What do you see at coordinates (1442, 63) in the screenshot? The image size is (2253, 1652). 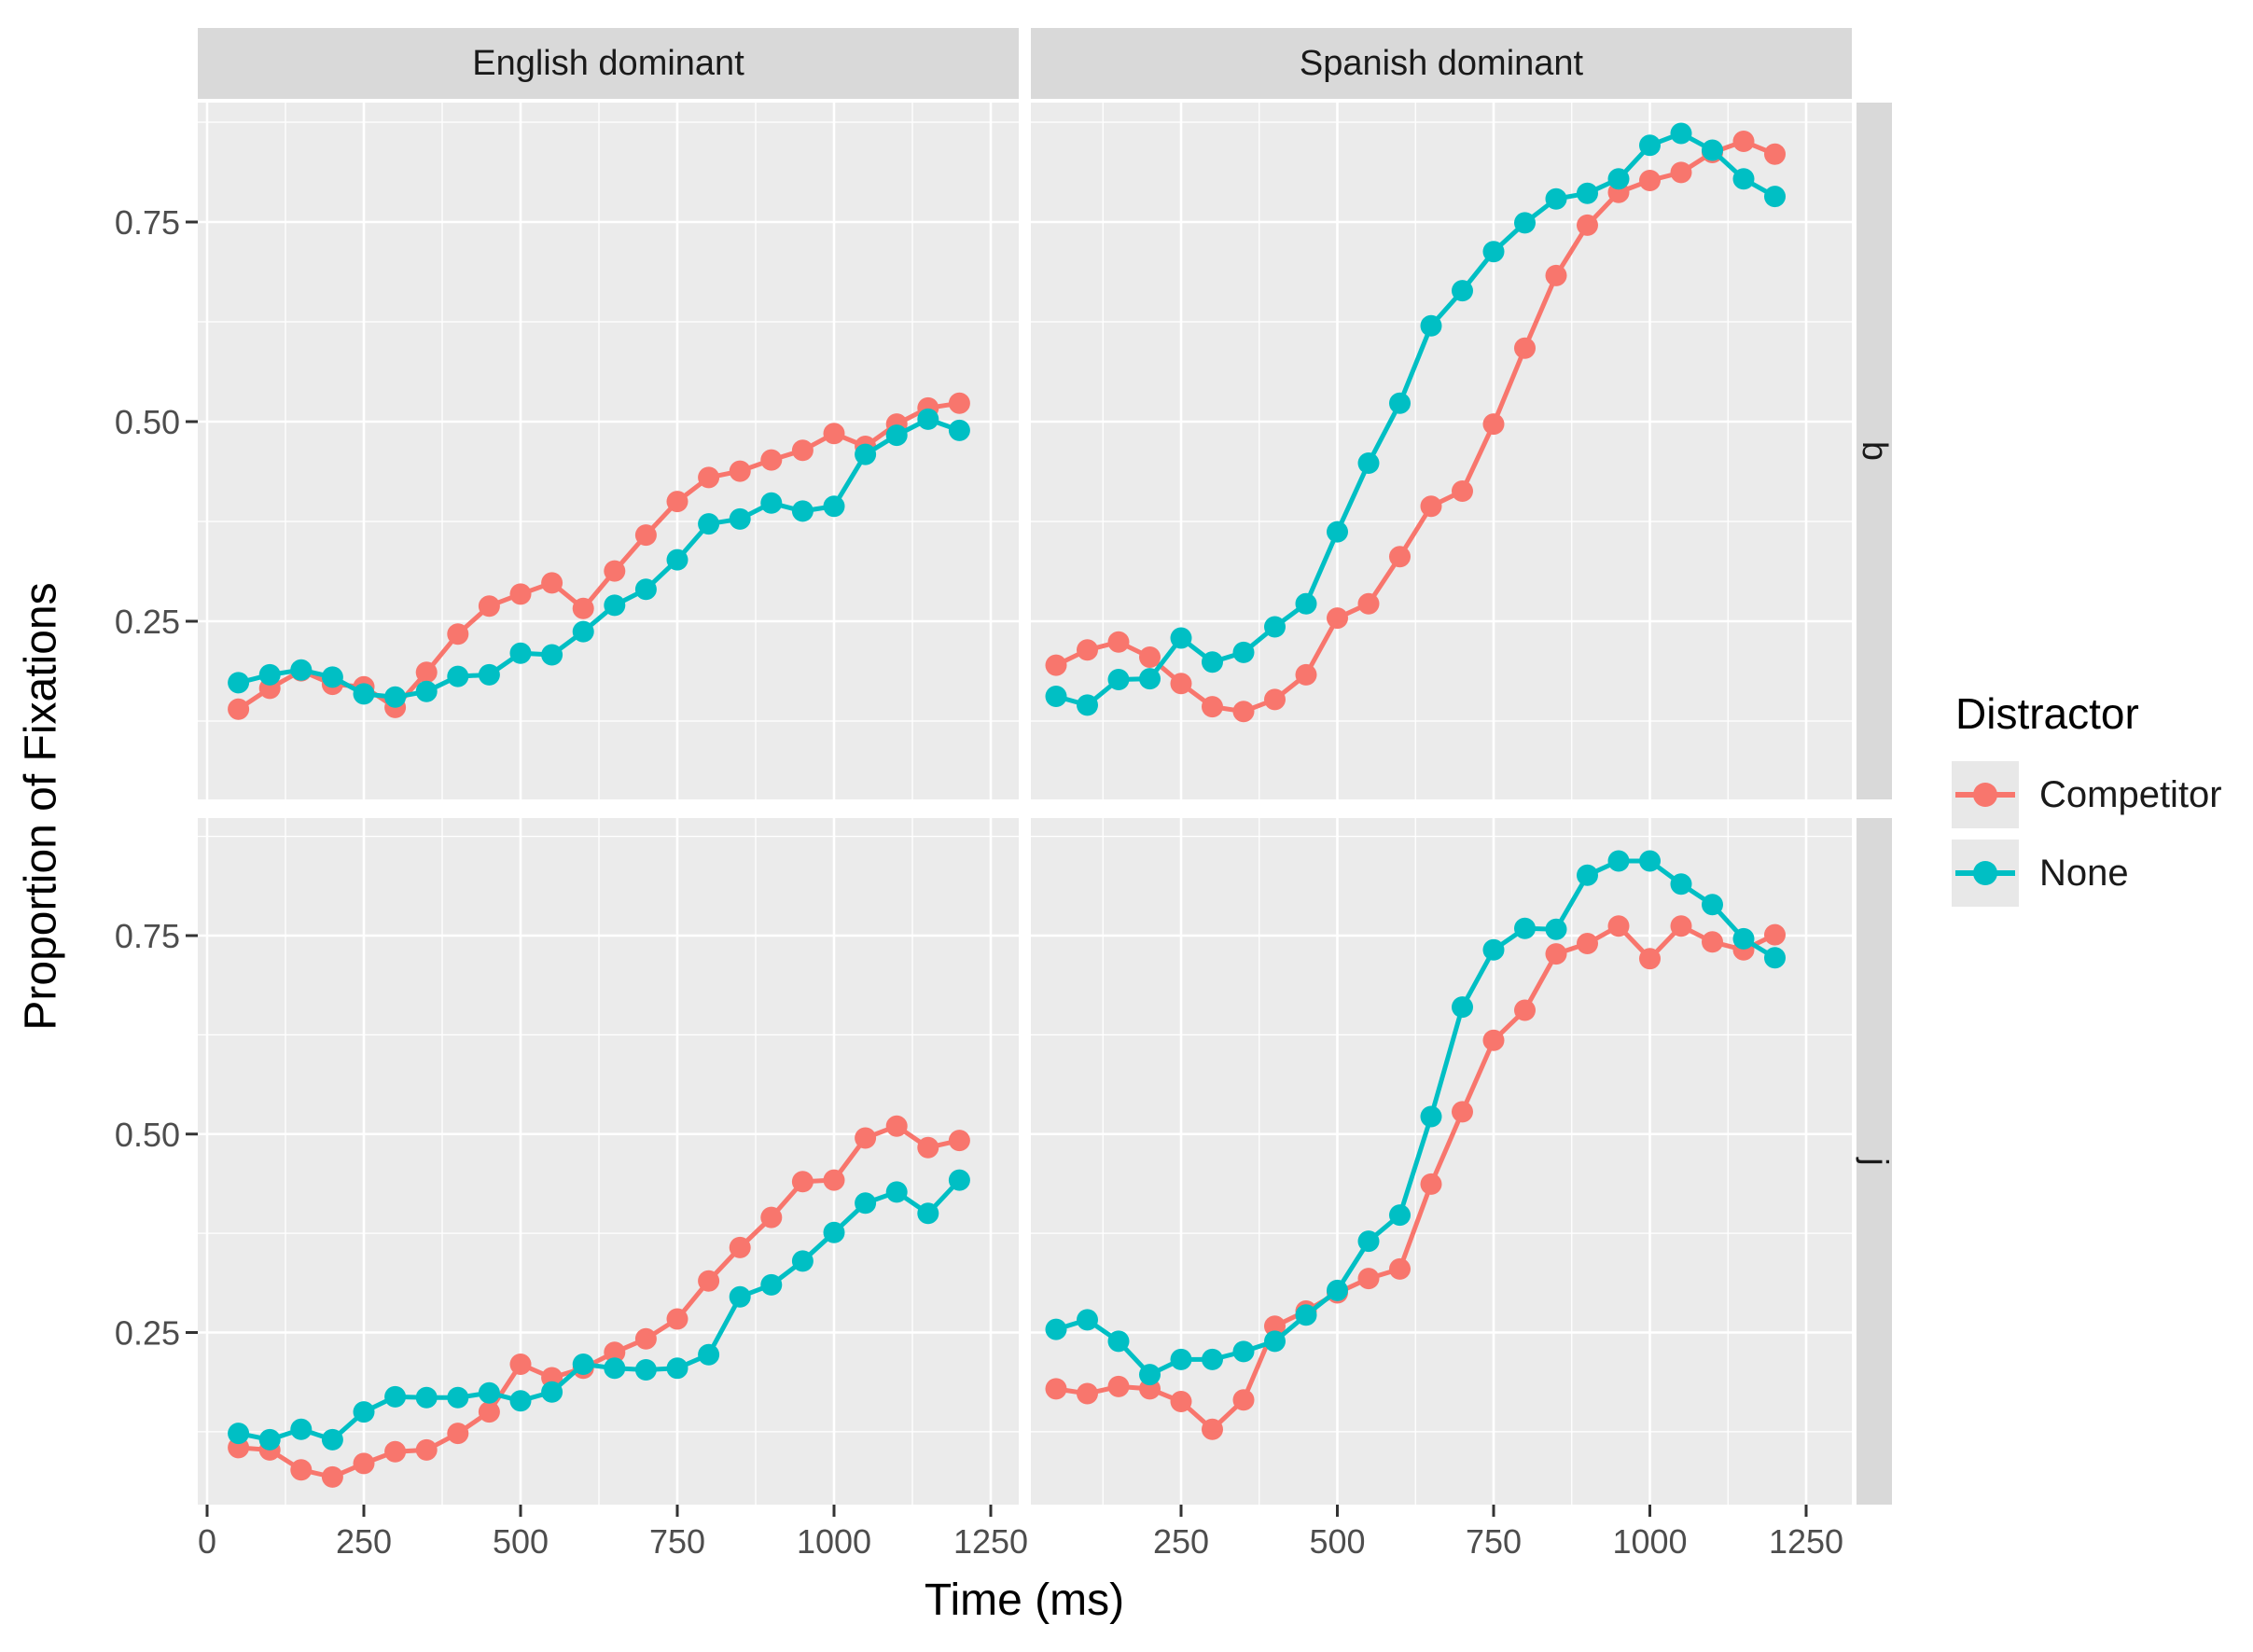 I see `facet-strip-spanish-dominant-label: Spanish dominant` at bounding box center [1442, 63].